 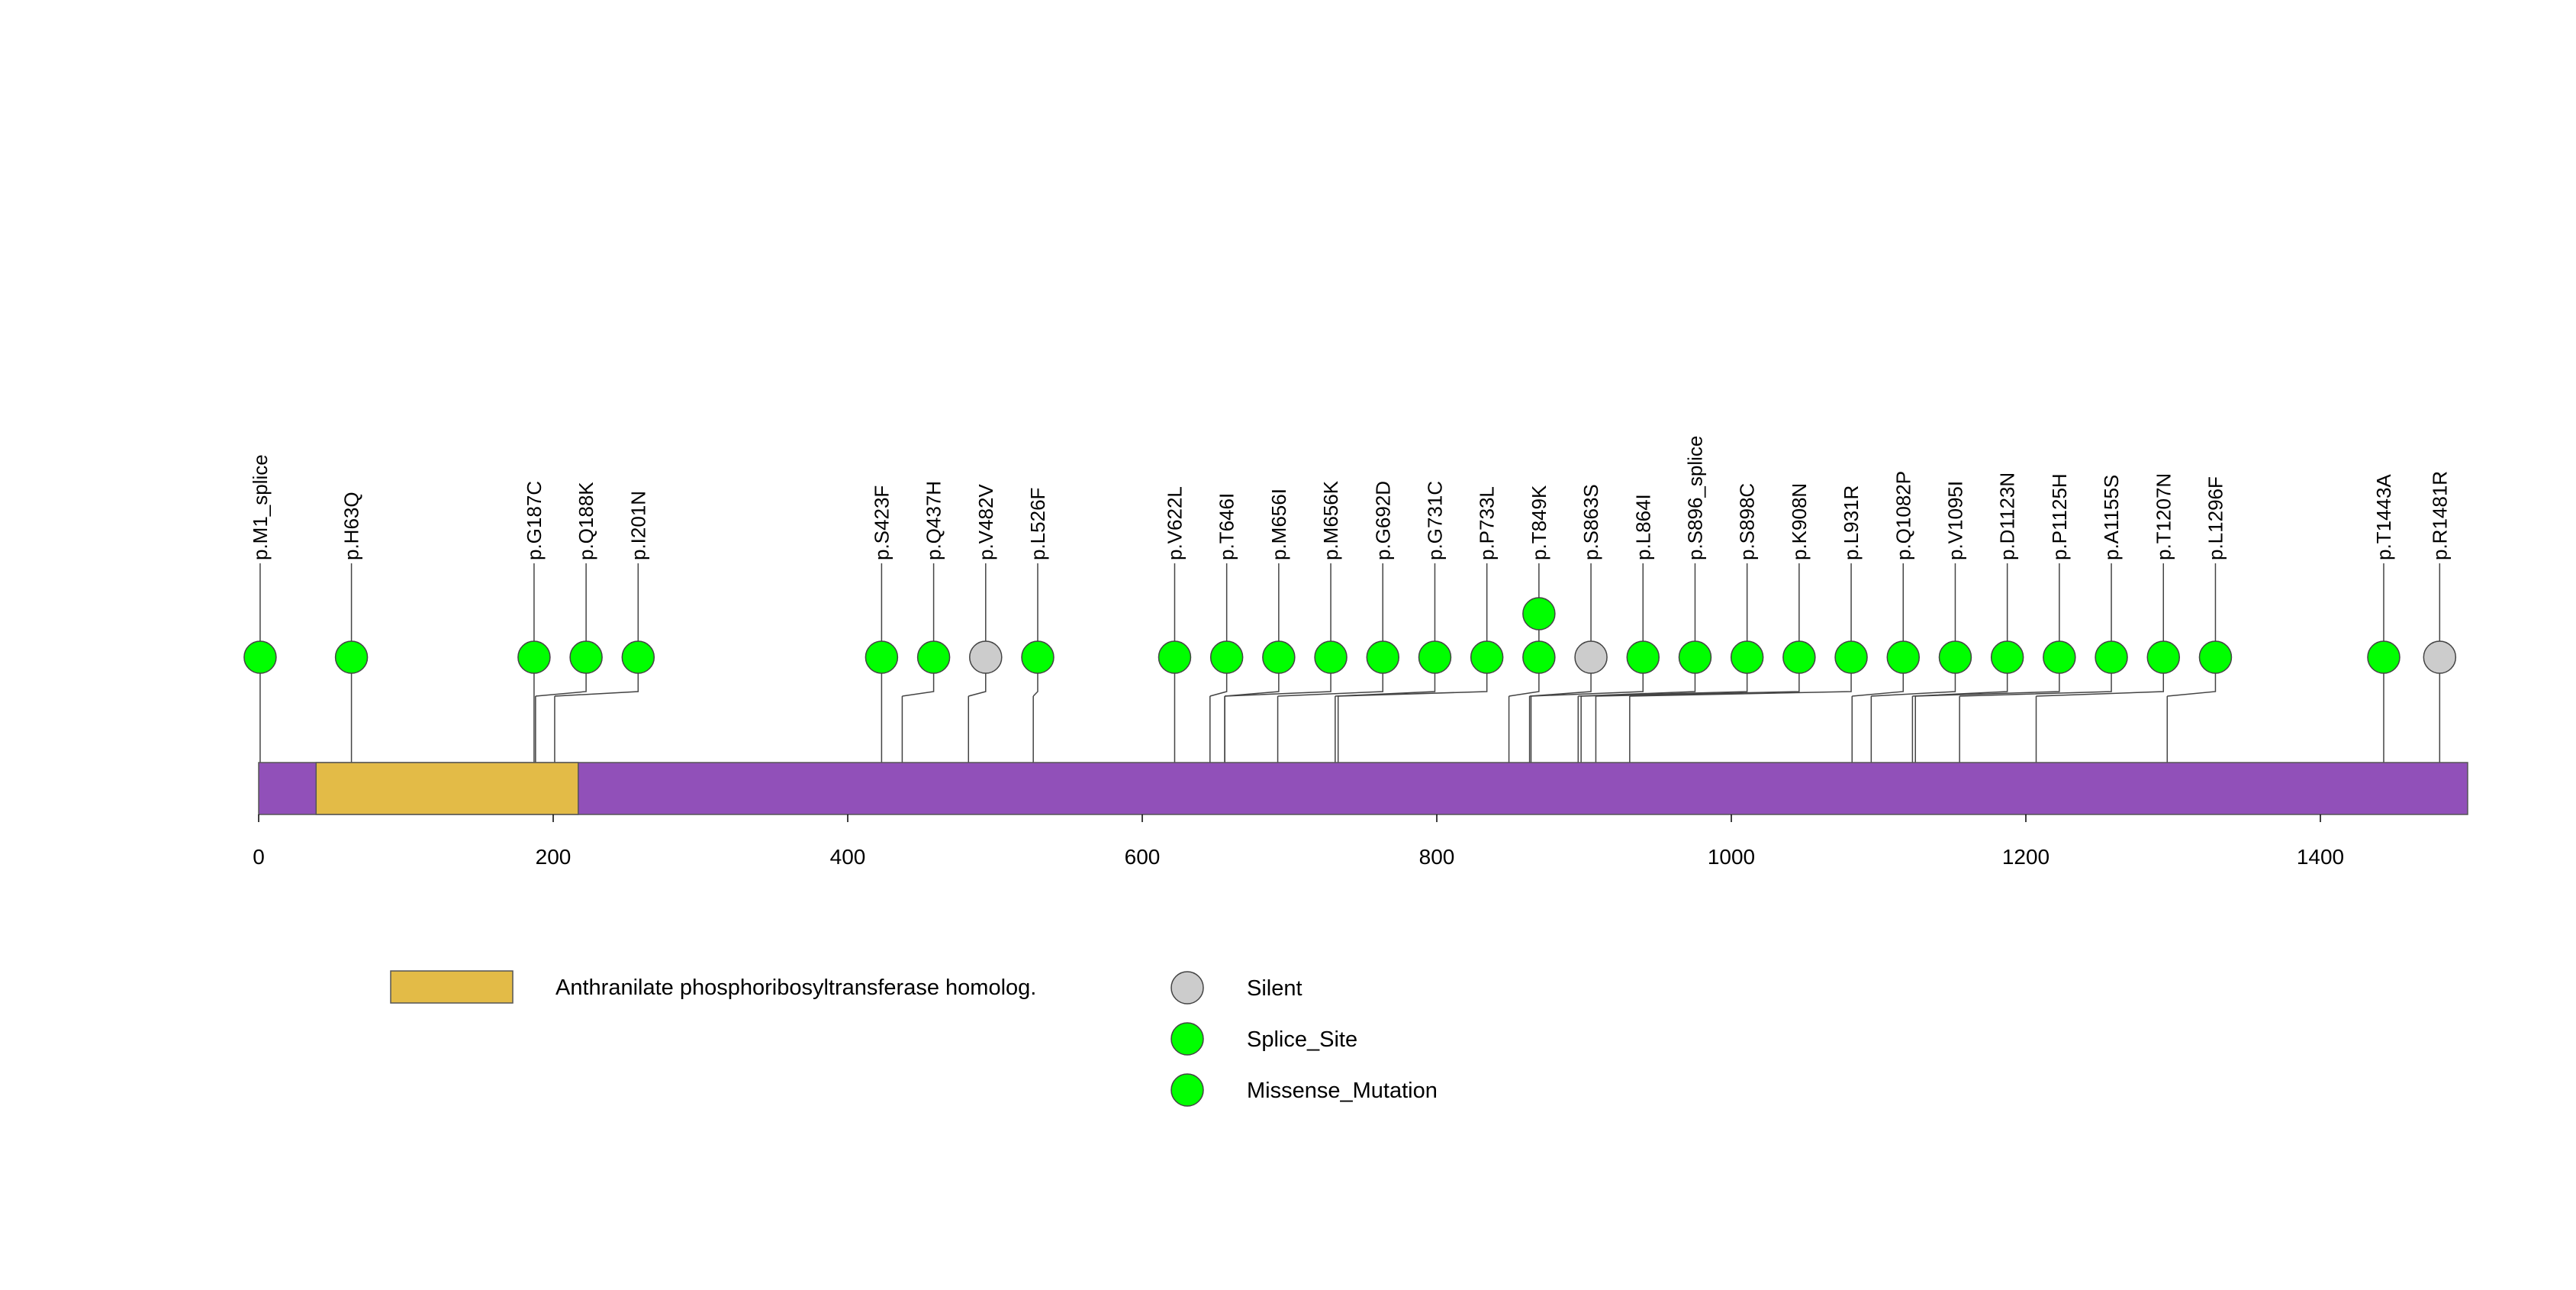 What do you see at coordinates (1330, 520) in the screenshot?
I see `mutation-label: p.M656K` at bounding box center [1330, 520].